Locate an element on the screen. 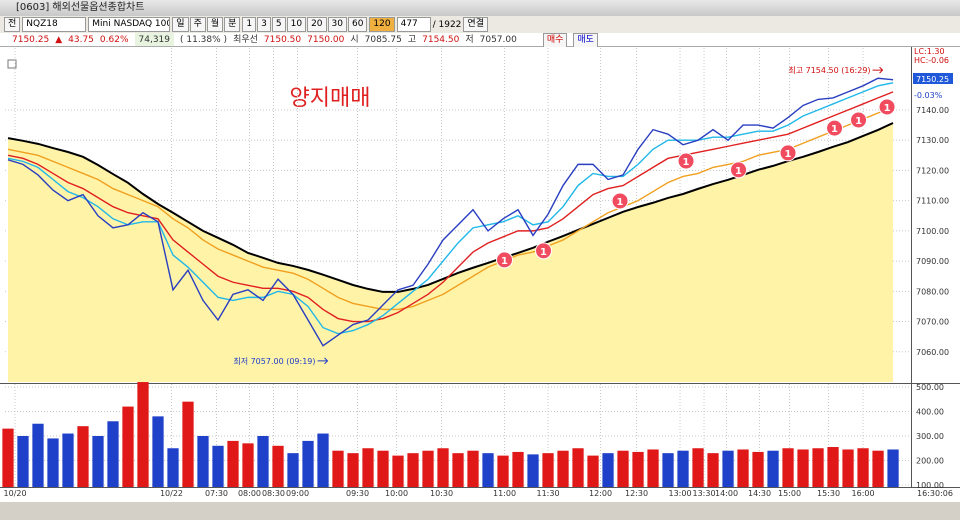 Image resolution: width=960 pixels, height=520 pixels. x-tick-label: 10/20 is located at coordinates (15, 493).